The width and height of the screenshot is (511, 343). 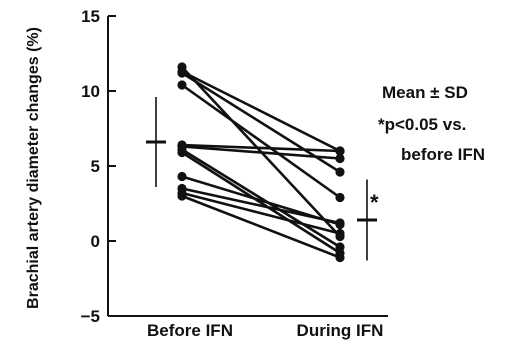 I want to click on annotation-pvalue: *p<0.05 vs., so click(x=422, y=124).